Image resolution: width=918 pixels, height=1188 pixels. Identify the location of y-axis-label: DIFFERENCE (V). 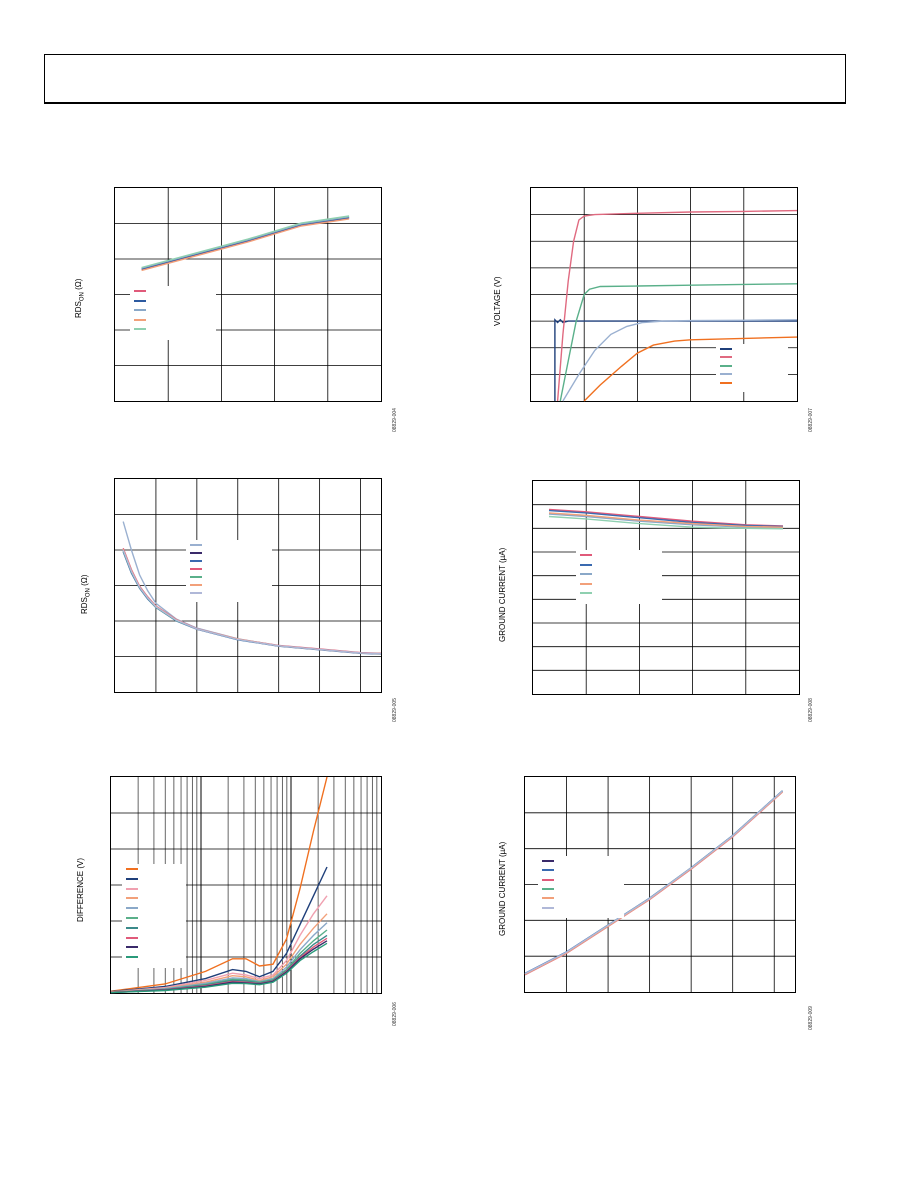
(80, 890).